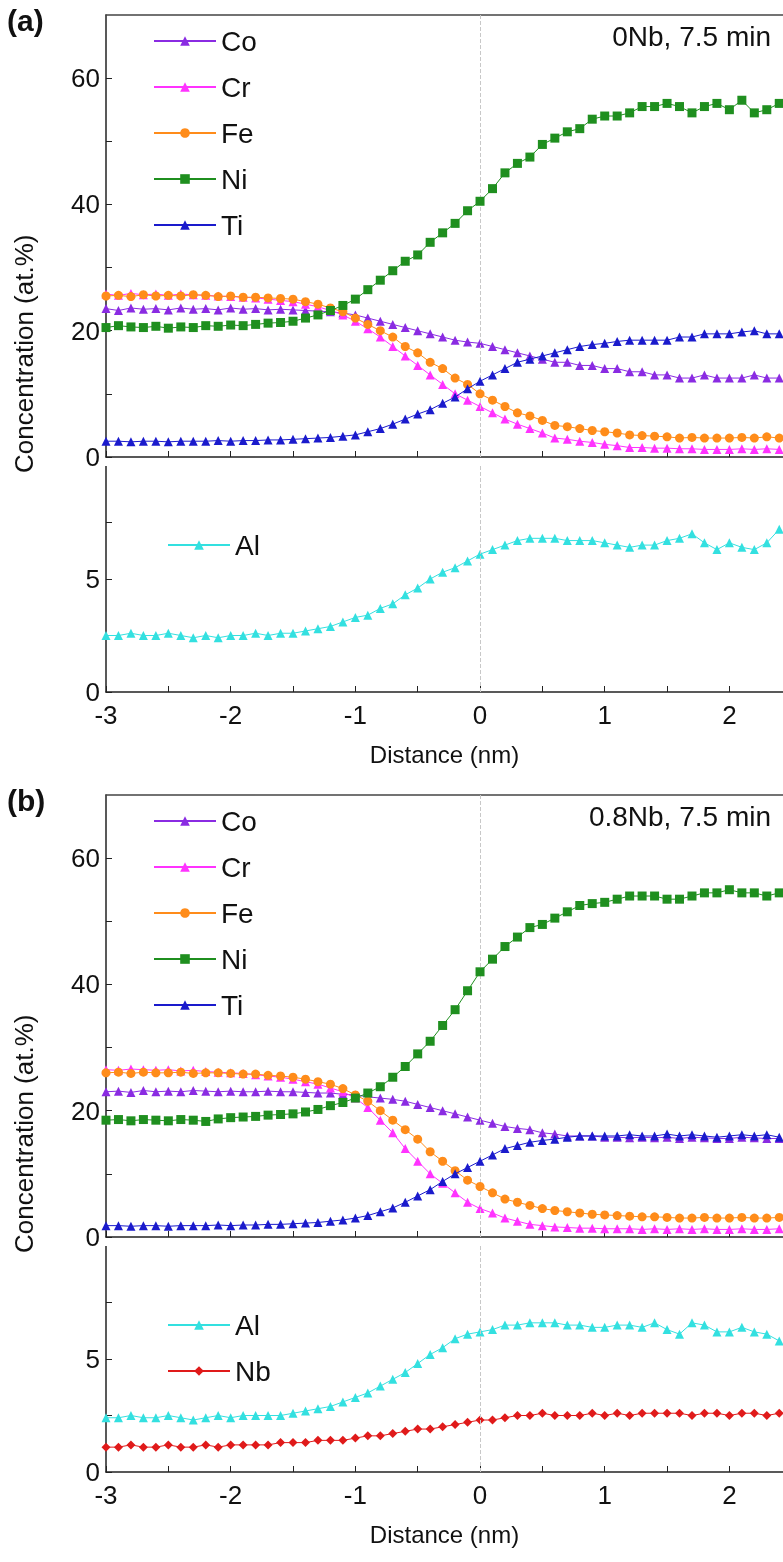 This screenshot has height=1562, width=783. Describe the element at coordinates (253, 1371) in the screenshot. I see `legend-label: Nb` at that location.